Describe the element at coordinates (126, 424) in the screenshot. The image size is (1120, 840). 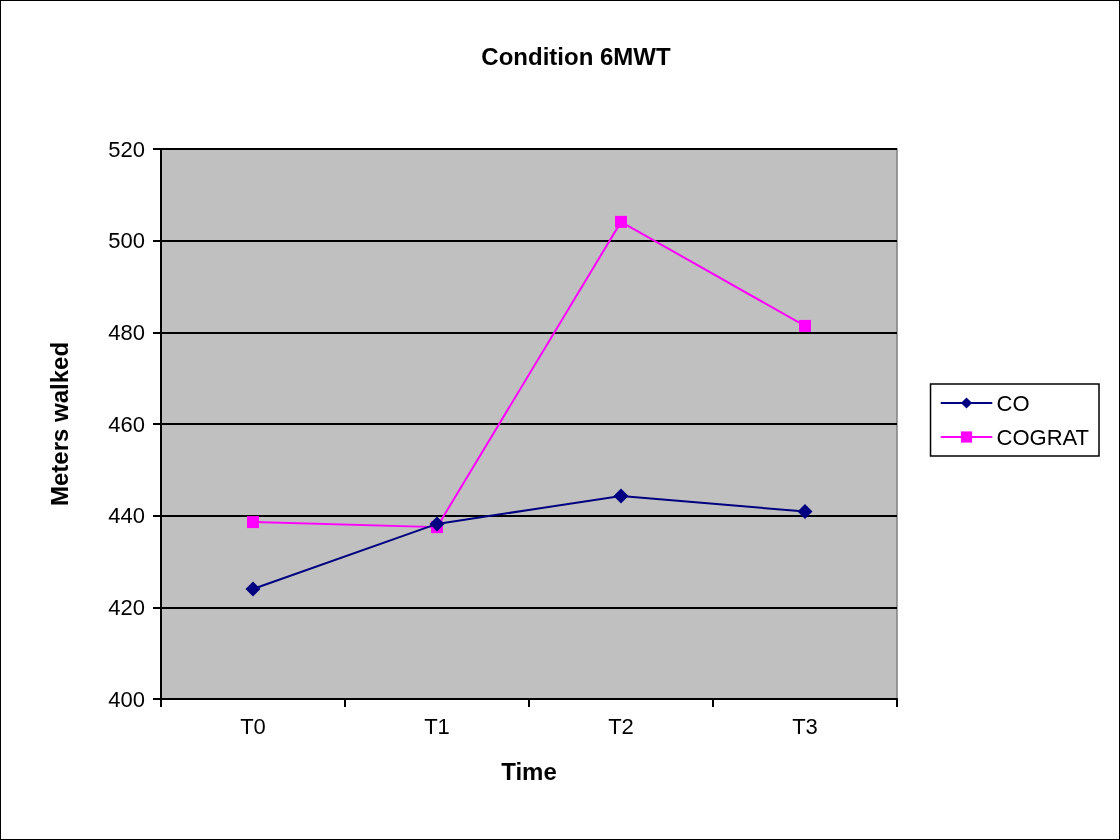
I see `y-tick-label: 460` at that location.